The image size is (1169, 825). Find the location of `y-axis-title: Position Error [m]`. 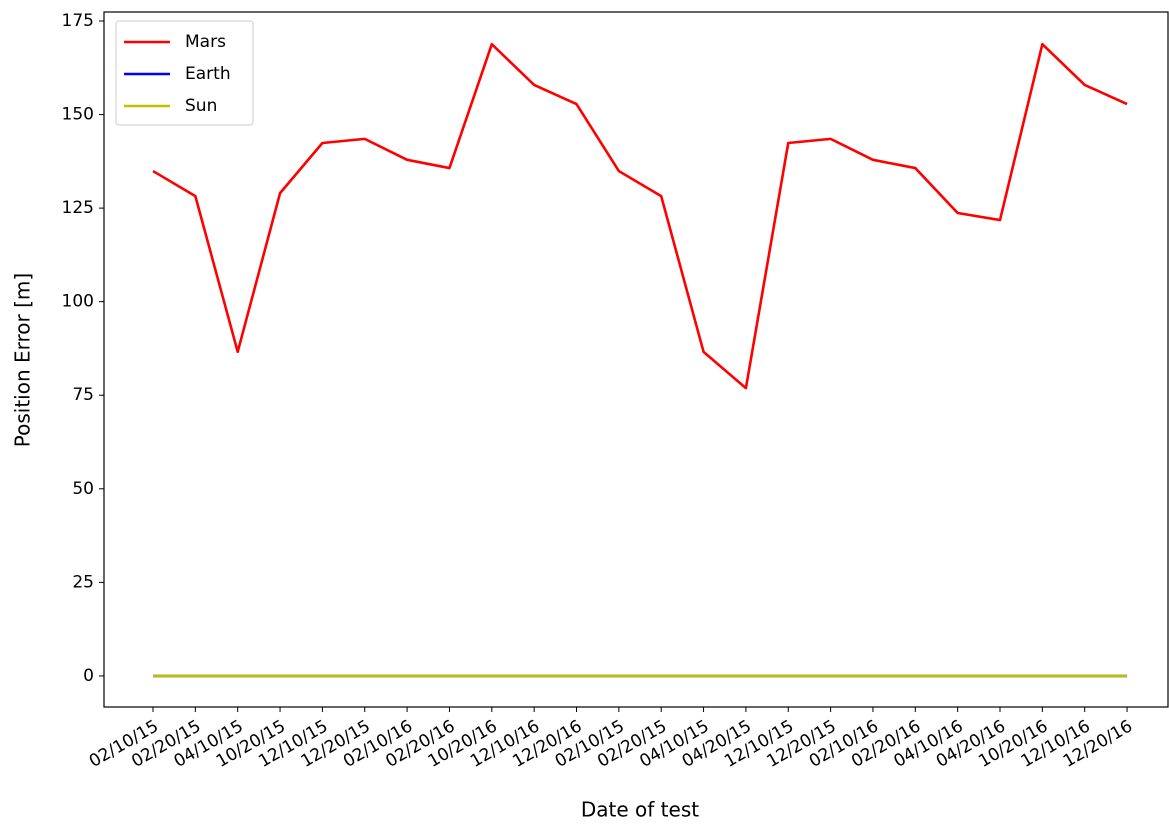

y-axis-title: Position Error [m] is located at coordinates (23, 360).